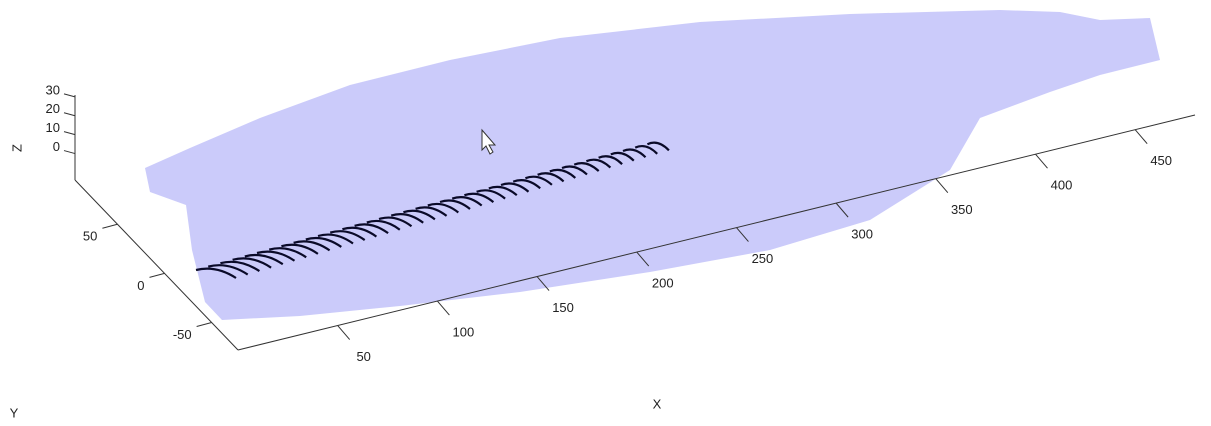 The width and height of the screenshot is (1211, 426). I want to click on x-tick-label: 400, so click(1062, 185).